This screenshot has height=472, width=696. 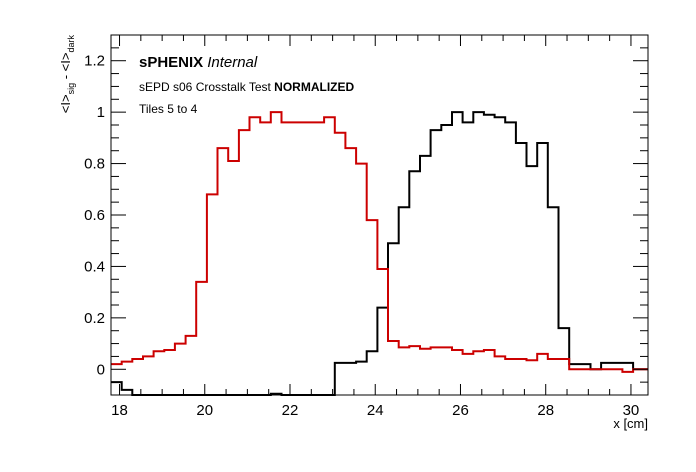 I want to click on y-tick-label: 0.6, so click(x=94, y=215).